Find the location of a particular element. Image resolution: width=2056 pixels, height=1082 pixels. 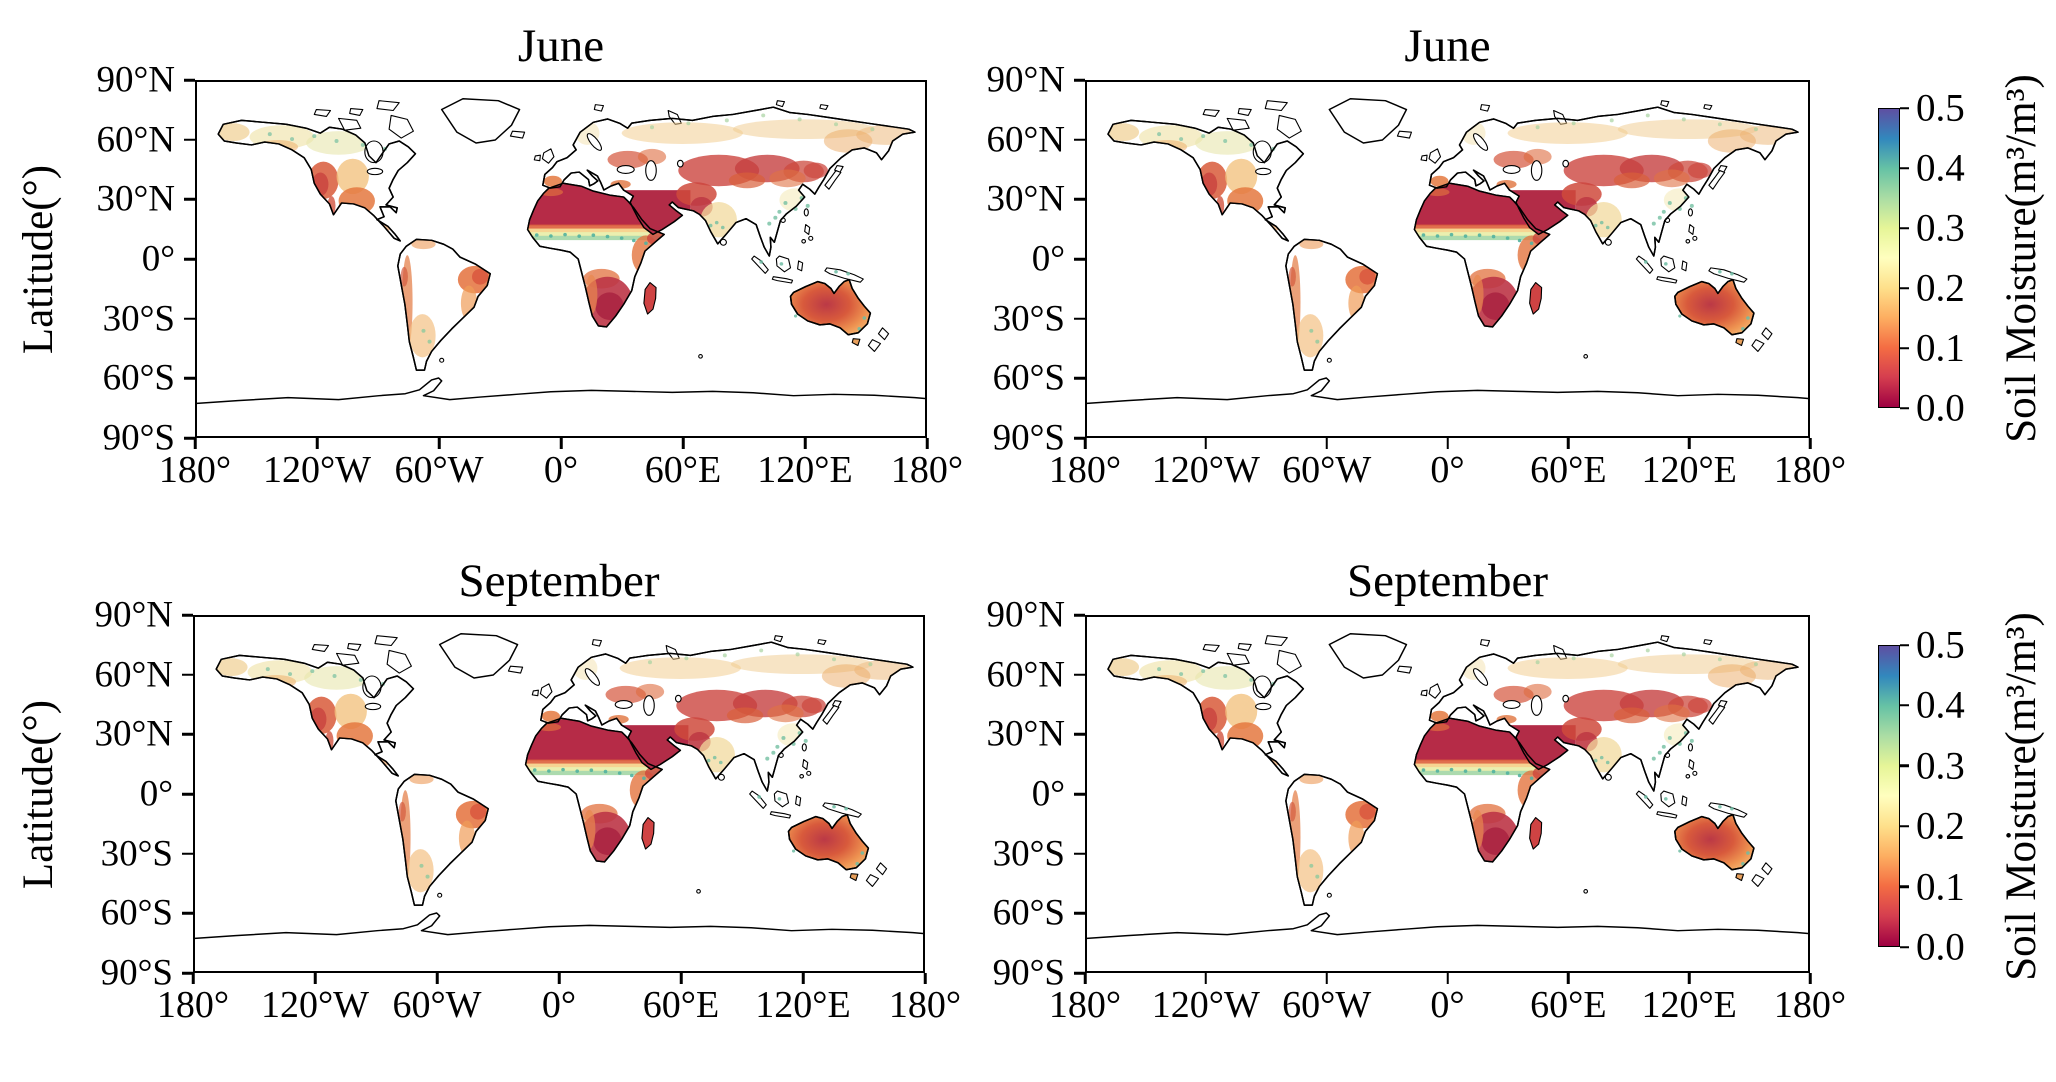

cbar-tick-label: 0.0 is located at coordinates (1940, 408).